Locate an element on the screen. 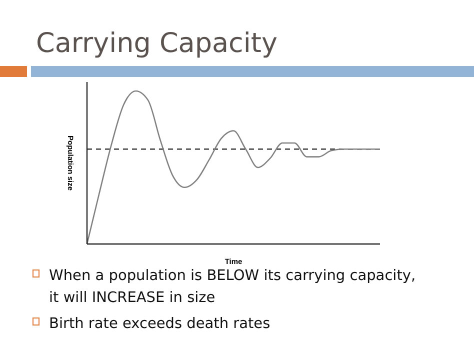  text: Birth rate exceeds death rates is located at coordinates (159, 324).